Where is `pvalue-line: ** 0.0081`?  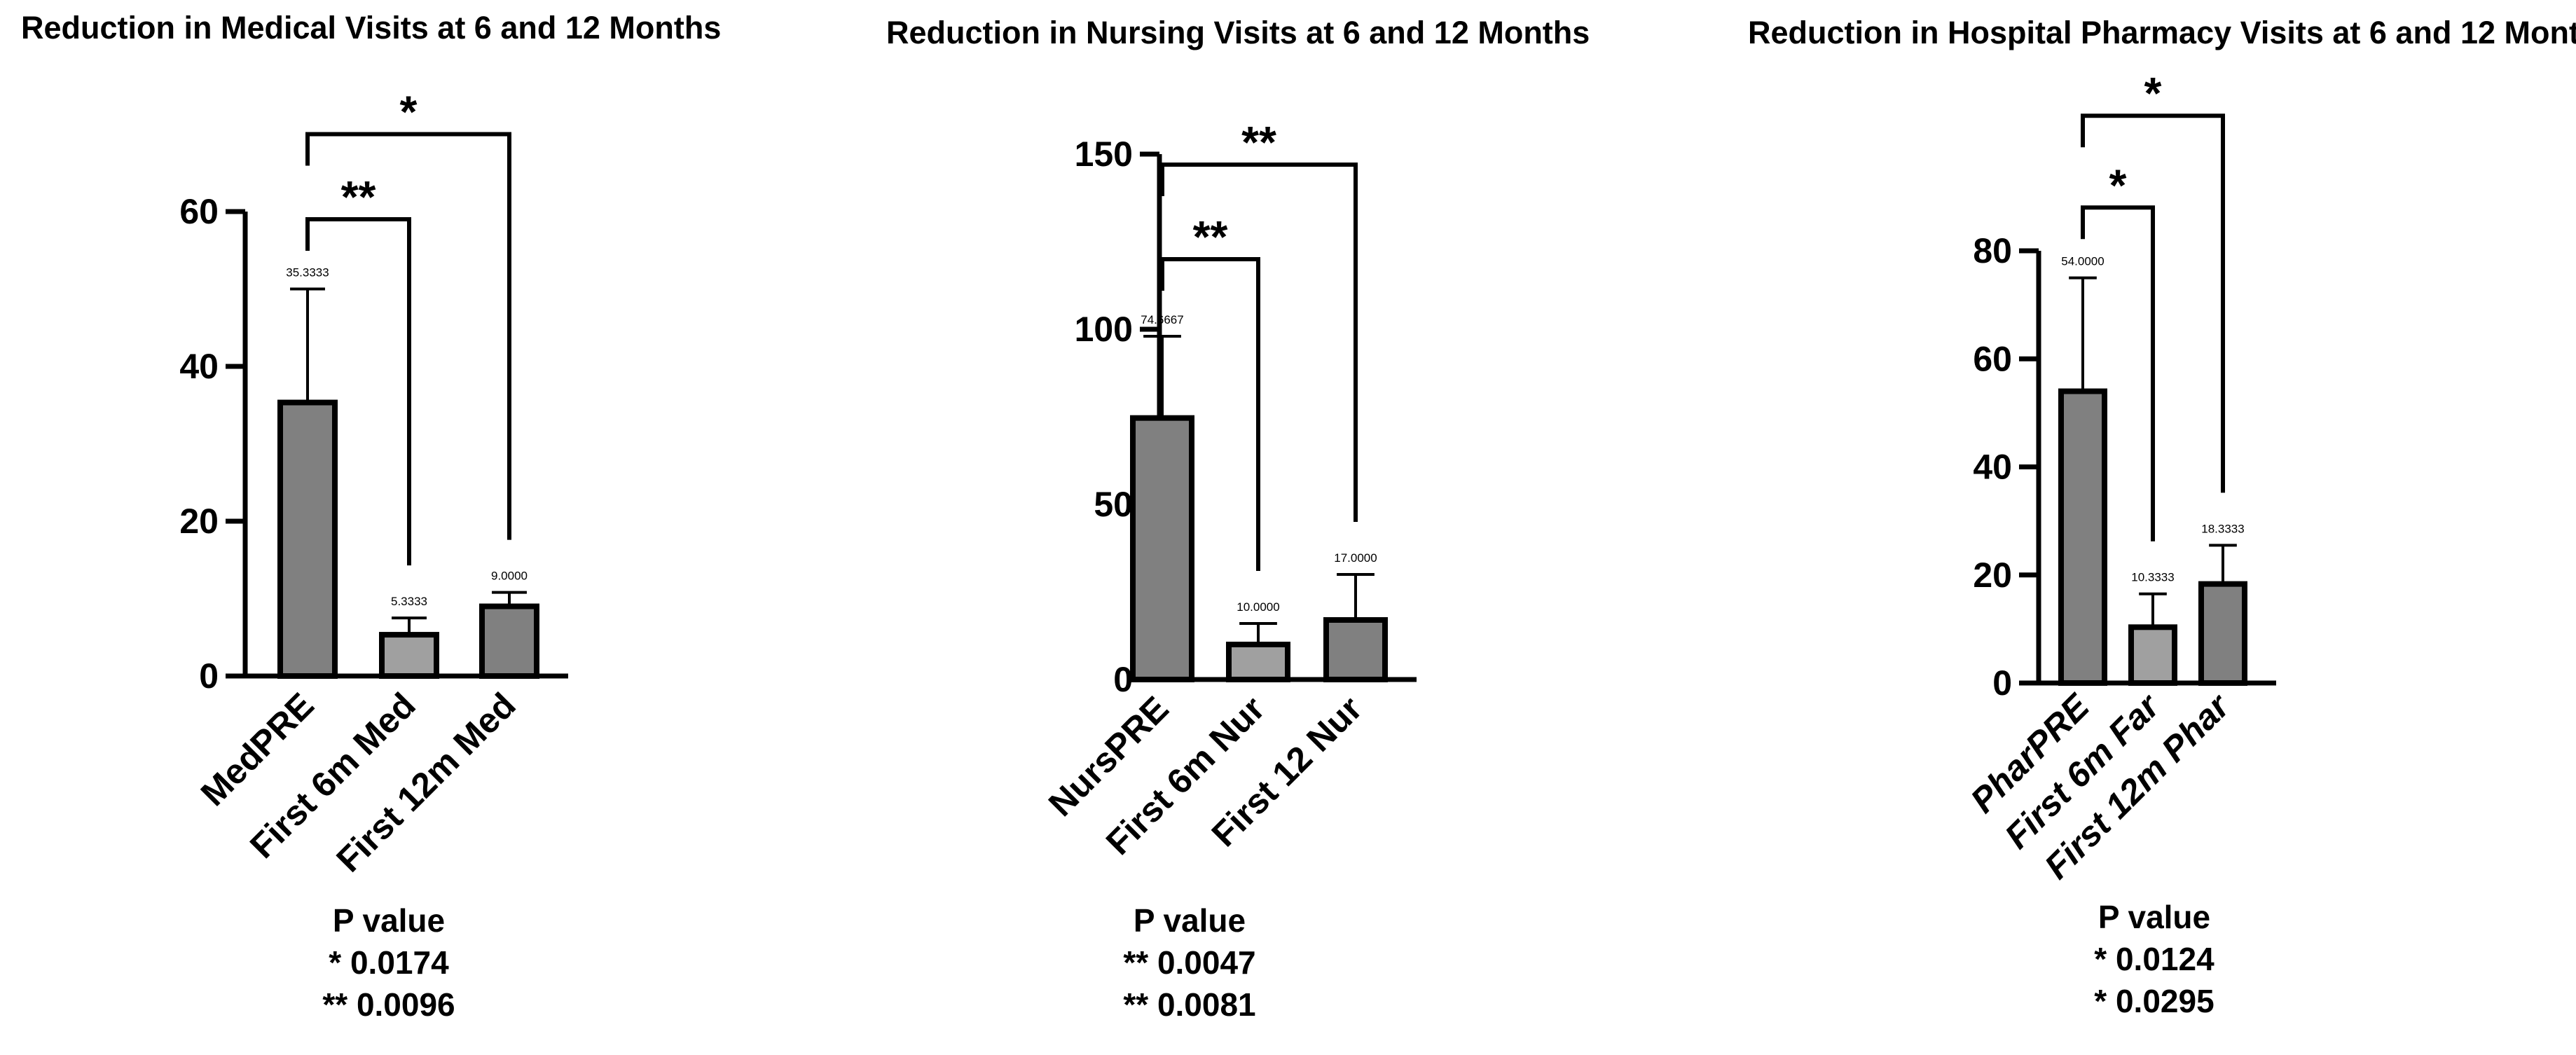 pvalue-line: ** 0.0081 is located at coordinates (1189, 1005).